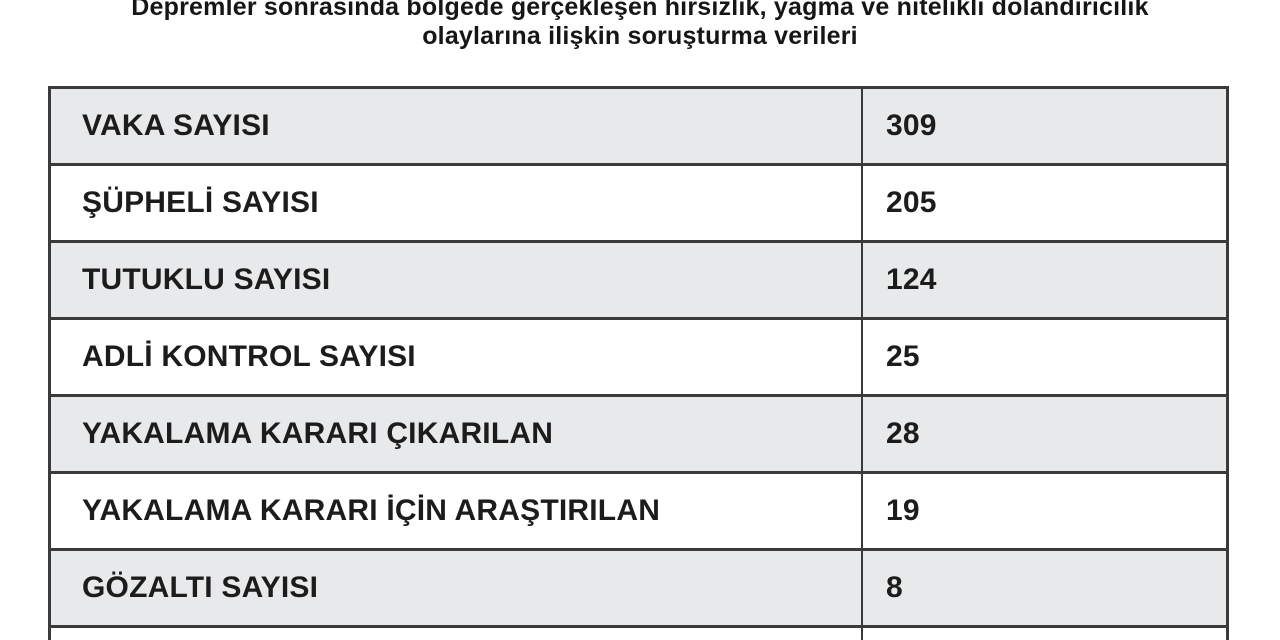 The height and width of the screenshot is (640, 1280). I want to click on table-row: ADLİ KONTROL SAYISI 25, so click(638, 358).